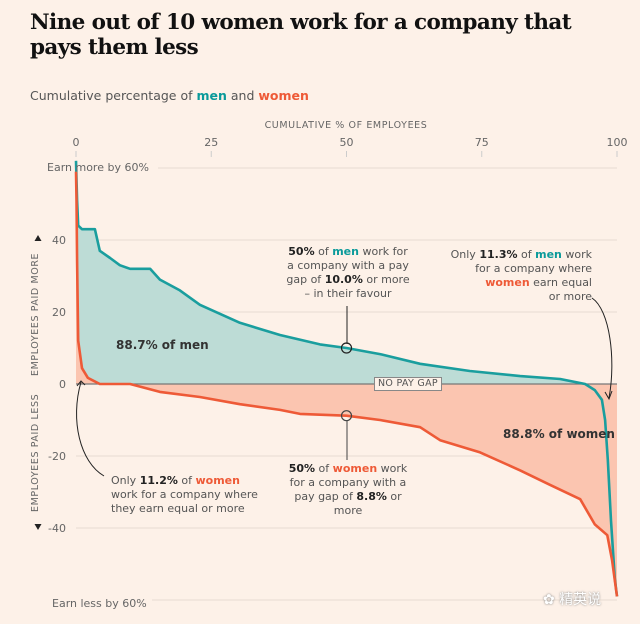  What do you see at coordinates (408, 384) in the screenshot?
I see `no-pay-gap-label: NO PAY GAP` at bounding box center [408, 384].